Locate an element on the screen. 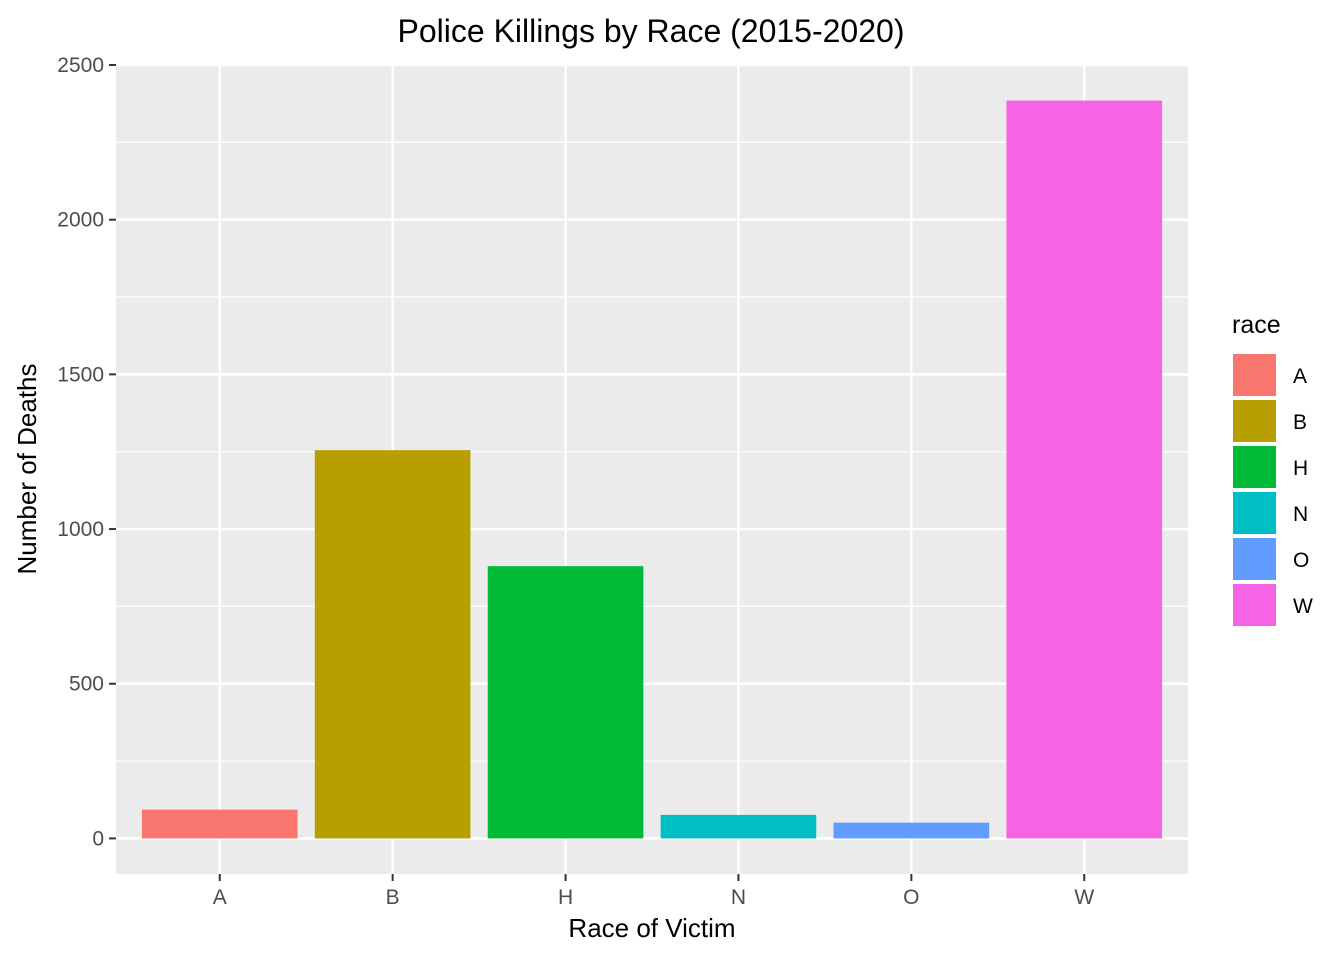 This screenshot has height=960, width=1344. x-tick-label: B is located at coordinates (393, 897).